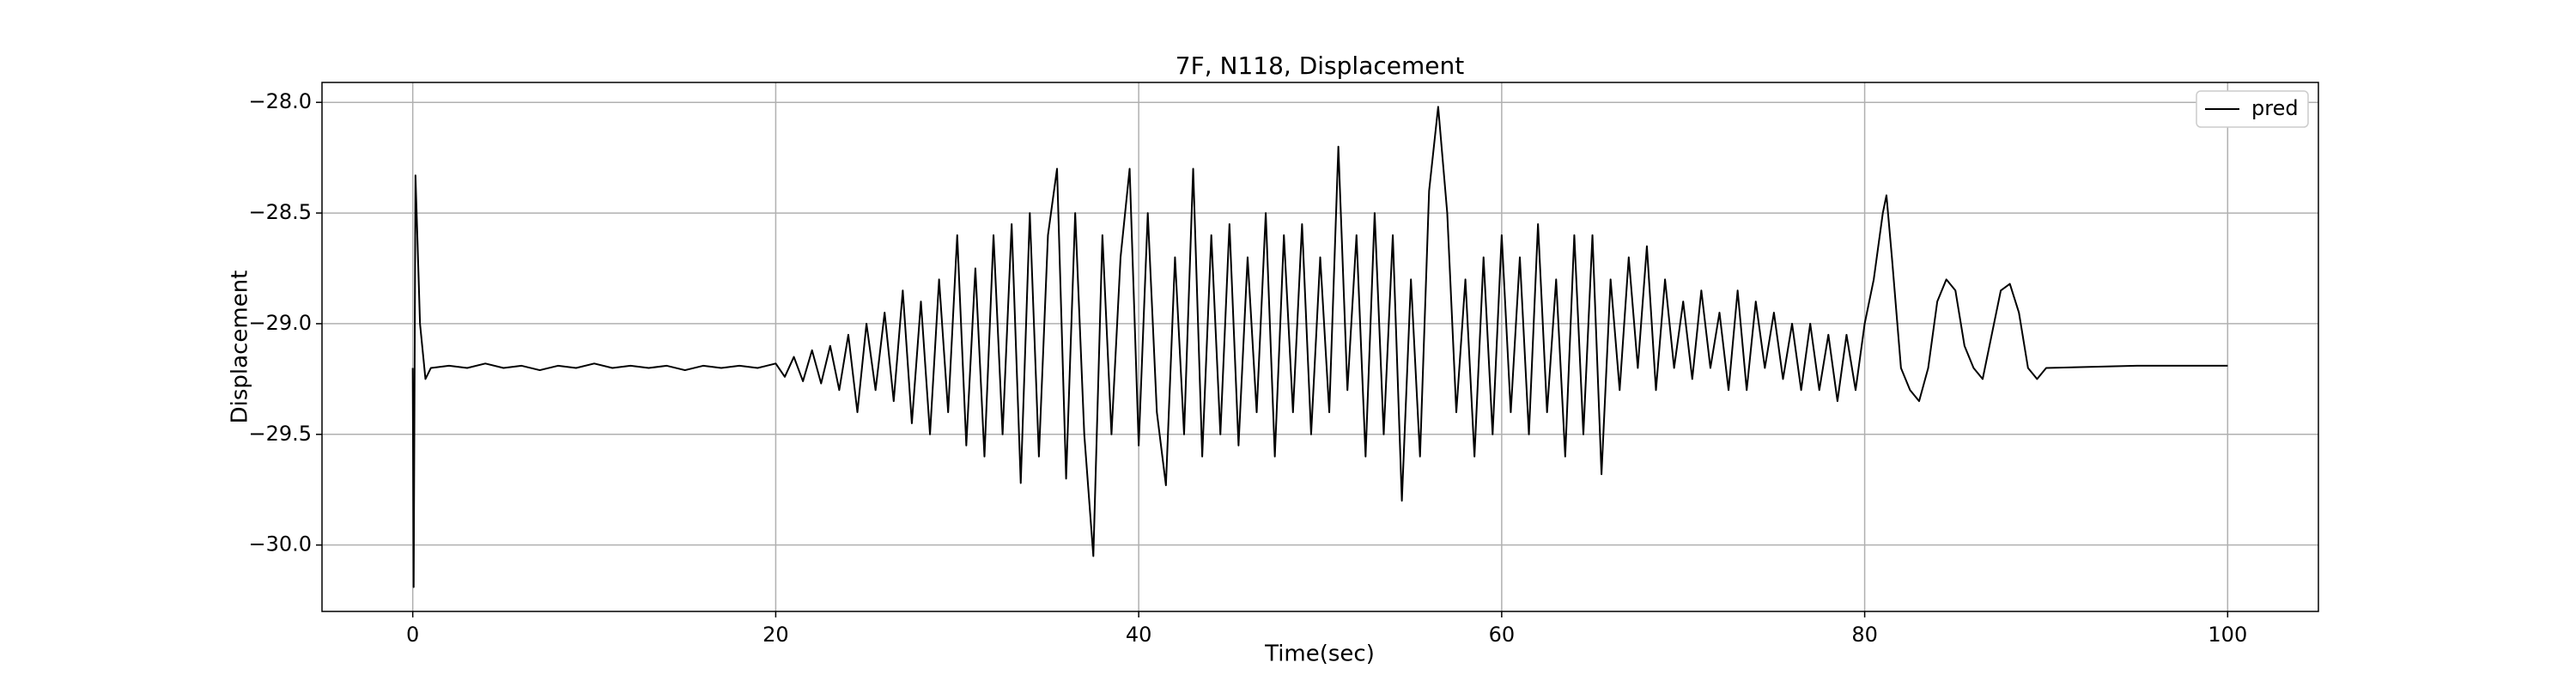 This screenshot has width=2576, height=687. Describe the element at coordinates (280, 544) in the screenshot. I see `y-tick-label: −30.0` at that location.